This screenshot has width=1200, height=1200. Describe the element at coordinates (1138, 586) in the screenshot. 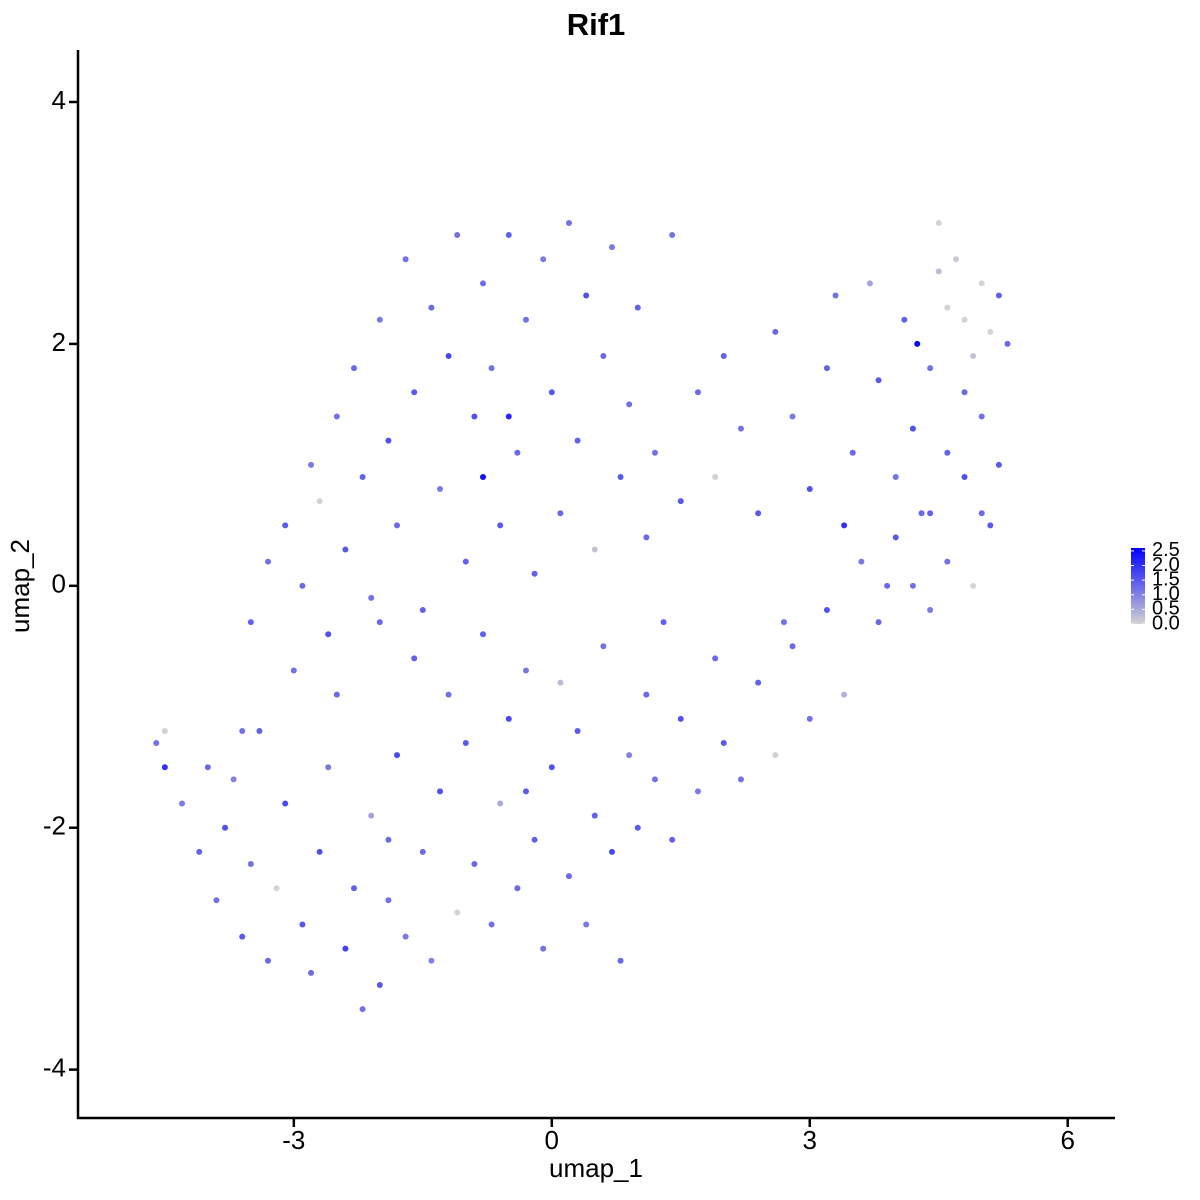

I see `colorbar` at that location.